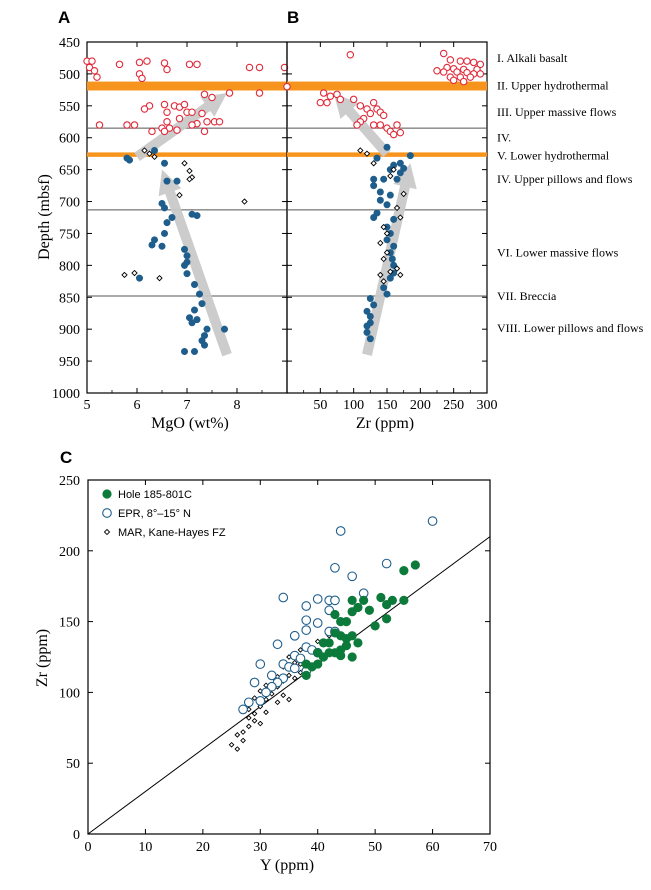 This screenshot has height=890, width=651. What do you see at coordinates (453, 405) in the screenshot?
I see `panel-b-x-tick-label: 250` at bounding box center [453, 405].